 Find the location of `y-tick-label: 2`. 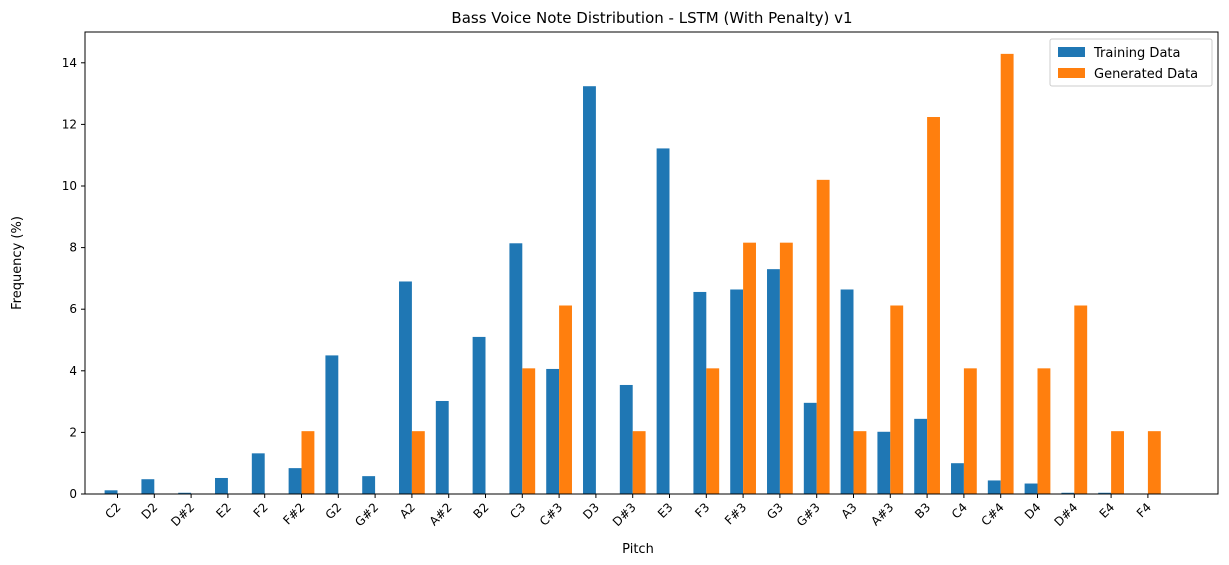

y-tick-label: 2 is located at coordinates (73, 432).